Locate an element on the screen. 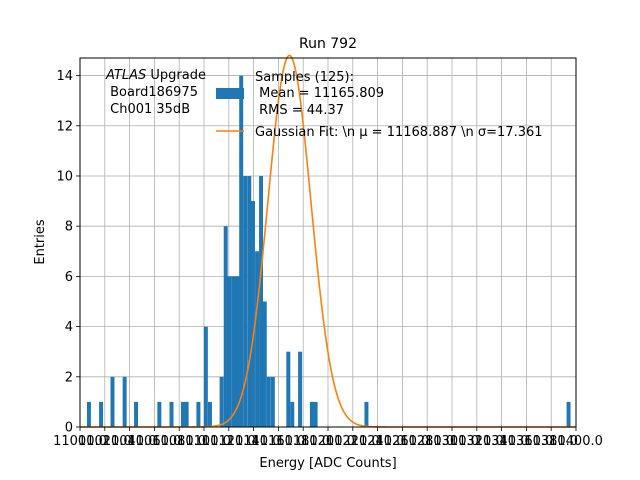  x-tick-label: 11100.0 is located at coordinates (204, 441).